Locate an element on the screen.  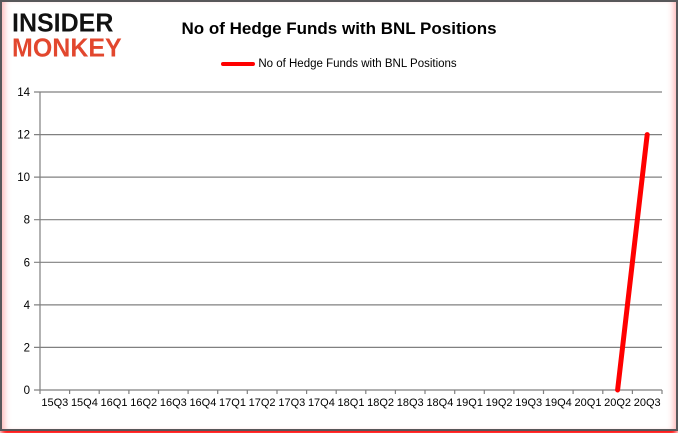
chart-title: No of Hedge Funds with BNL Positions is located at coordinates (339, 28).